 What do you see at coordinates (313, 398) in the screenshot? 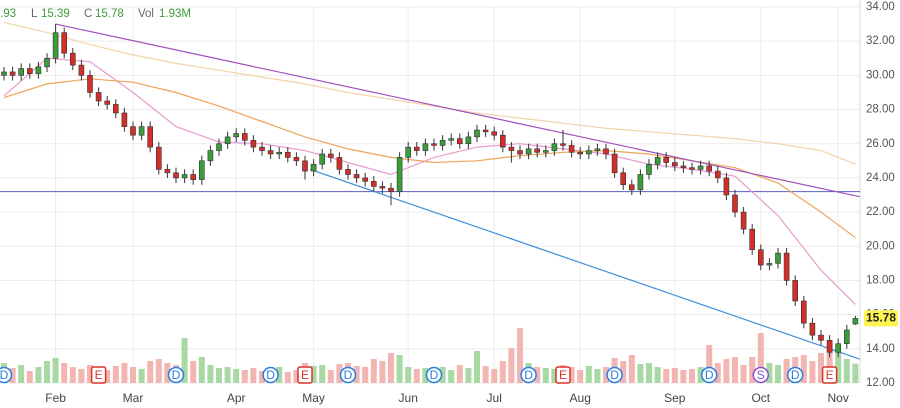
I see `x-tick-label: May` at bounding box center [313, 398].